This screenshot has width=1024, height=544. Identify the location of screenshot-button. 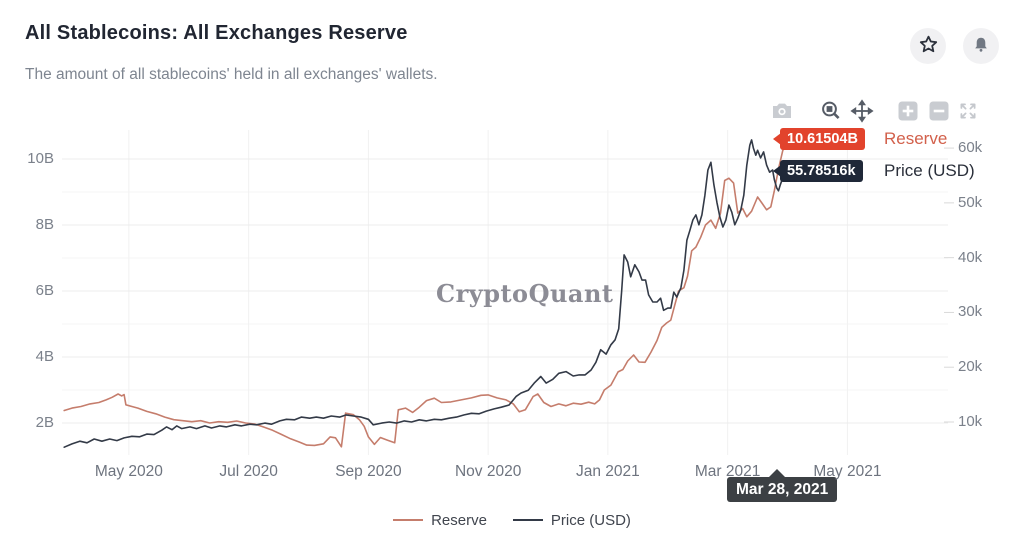
(782, 112).